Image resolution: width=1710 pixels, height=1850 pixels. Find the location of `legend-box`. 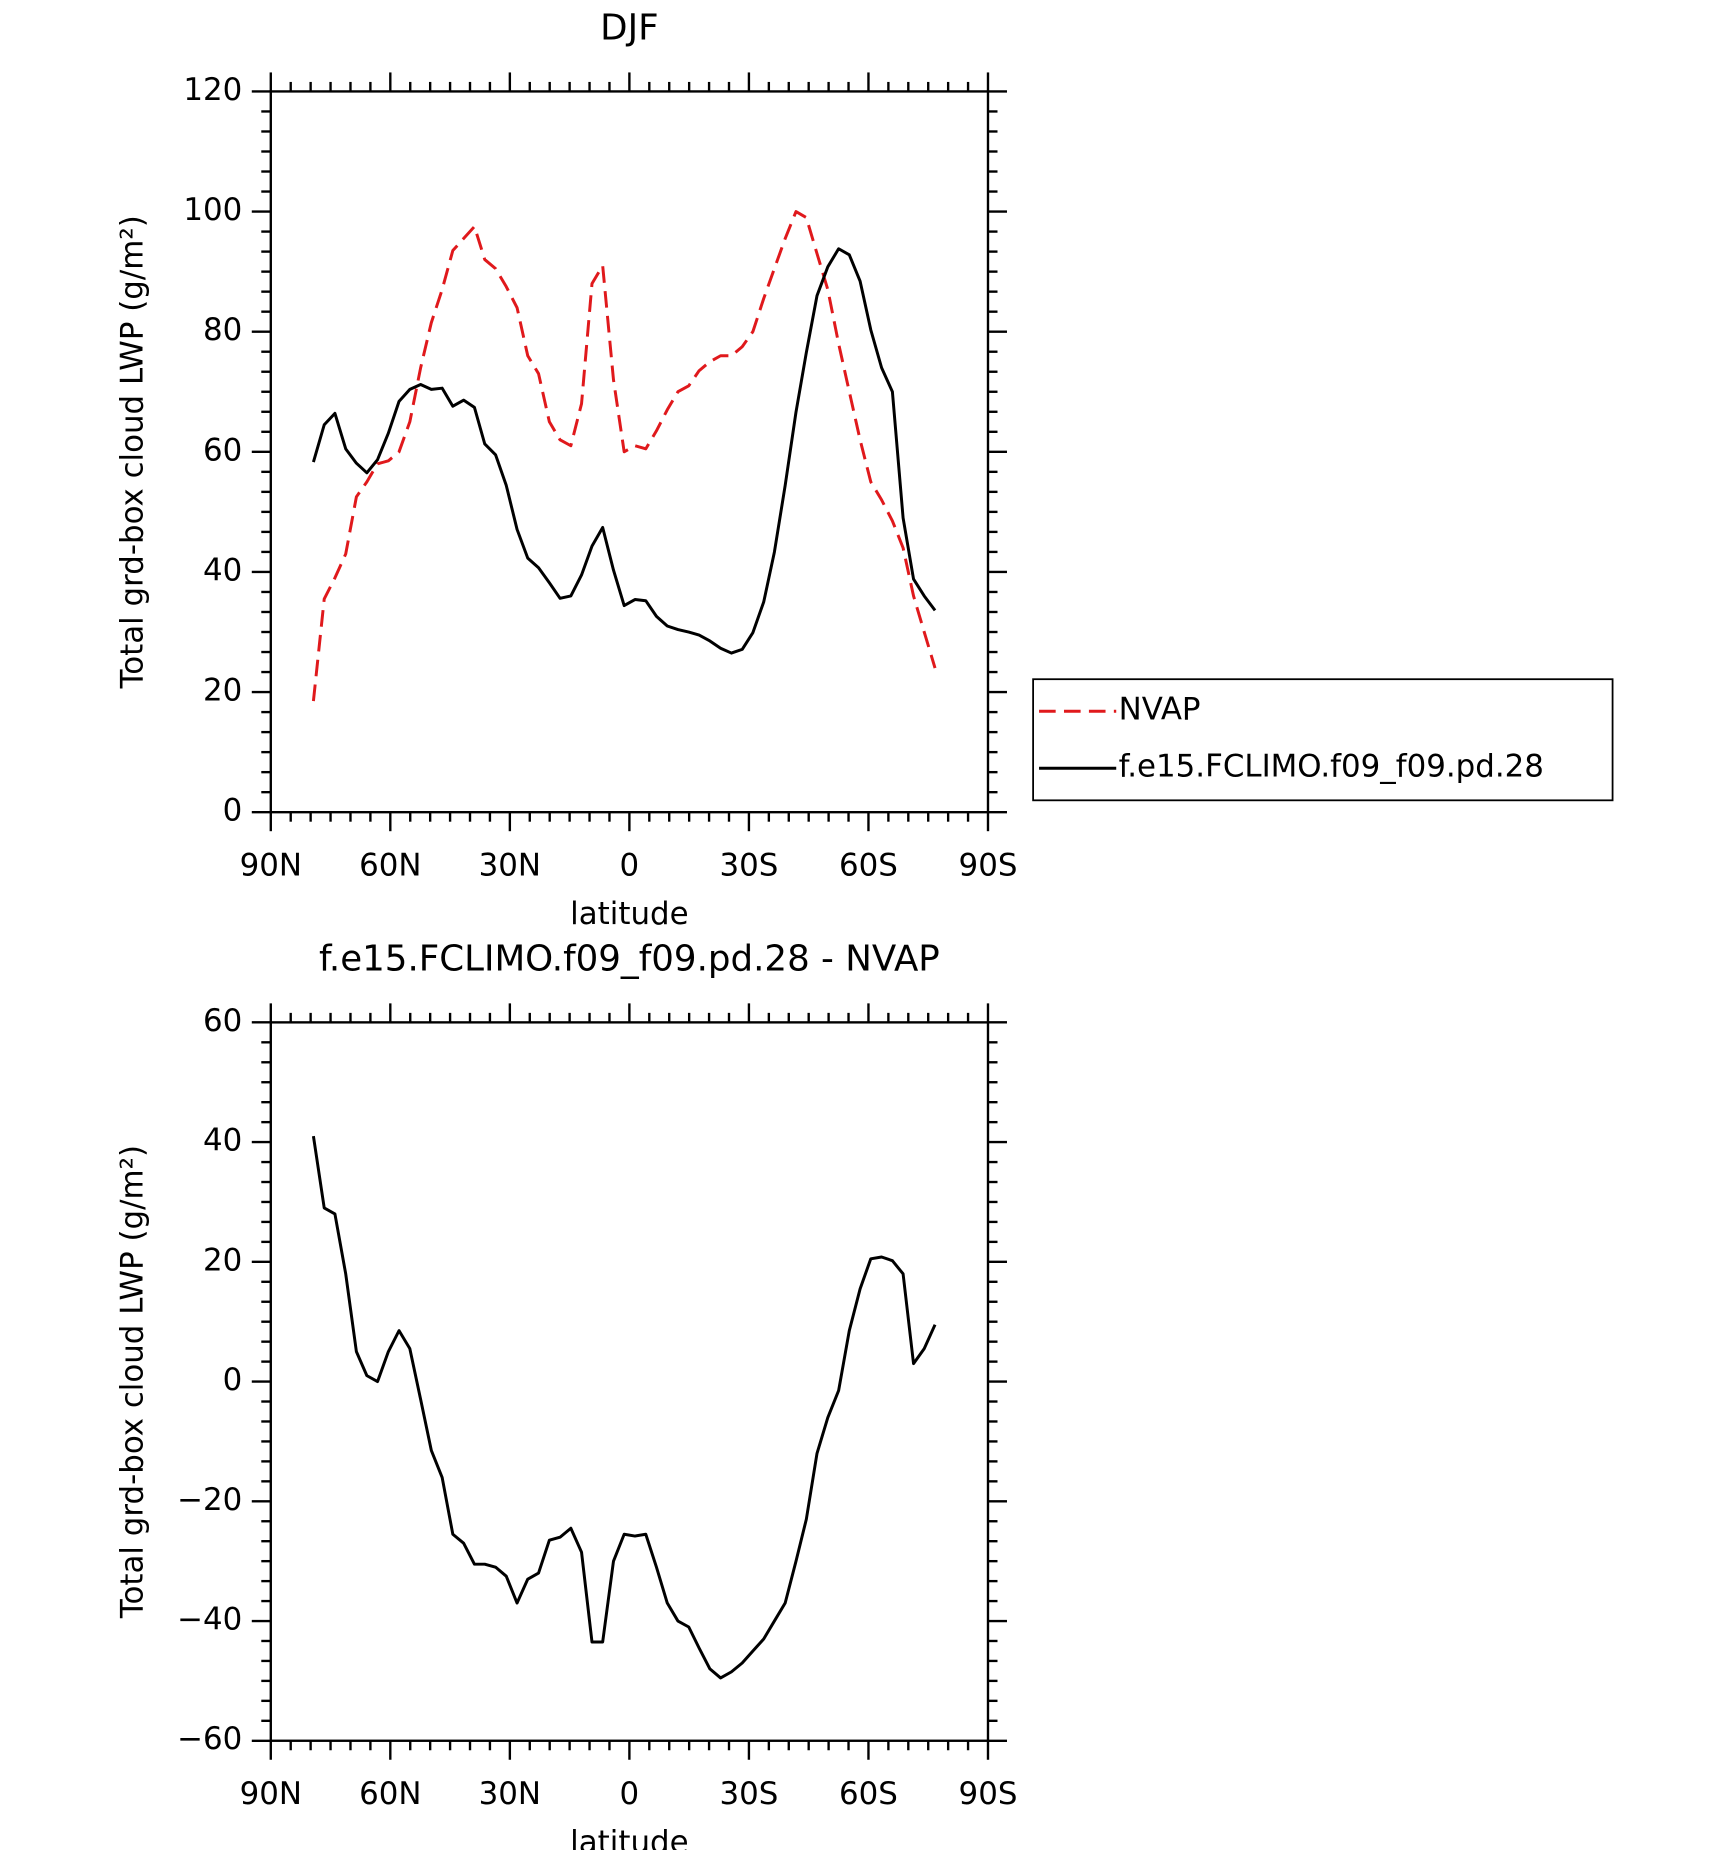

legend-box is located at coordinates (1323, 740).